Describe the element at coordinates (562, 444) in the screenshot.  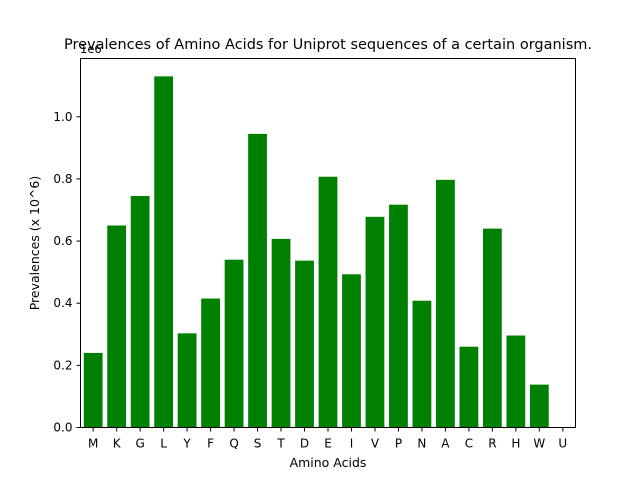
I see `x-tick-label-U: U` at that location.